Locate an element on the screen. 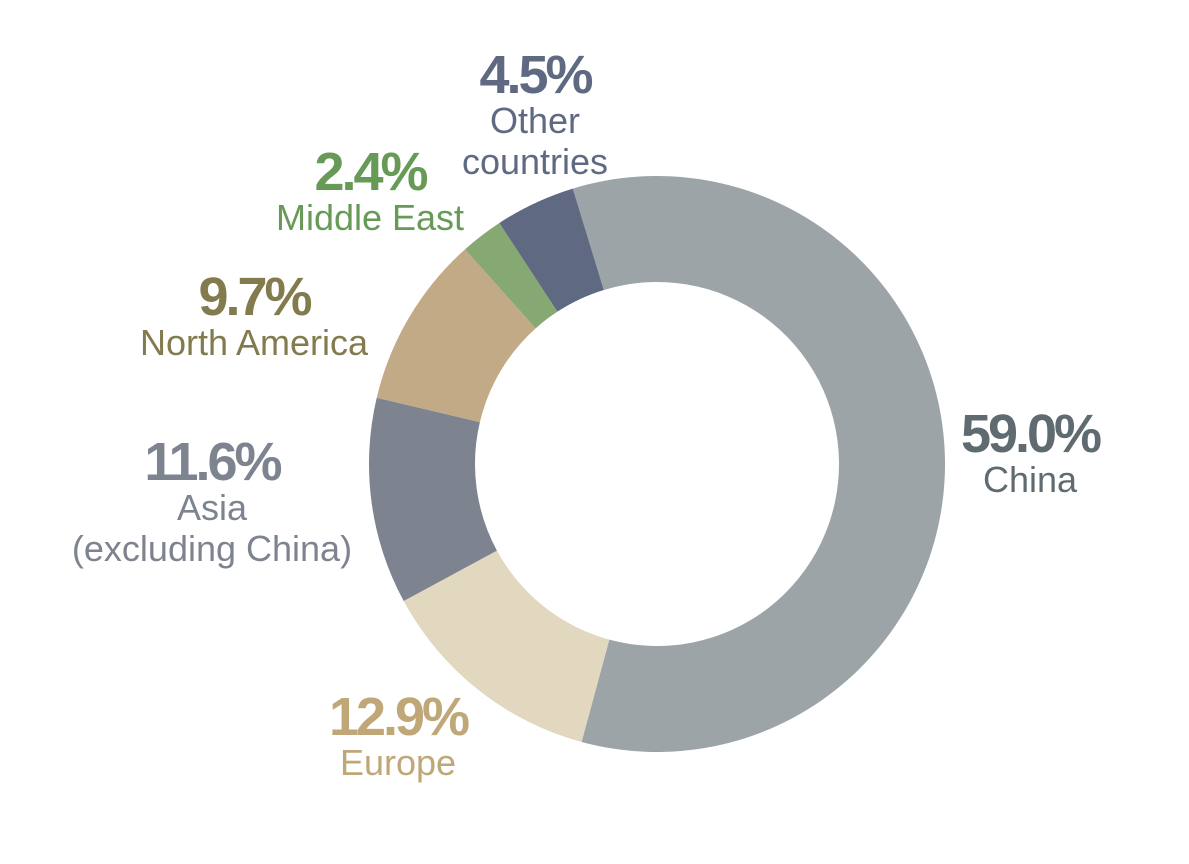 Image resolution: width=1189 pixels, height=864 pixels. percent-label-middle-east: 2.4% is located at coordinates (370, 172).